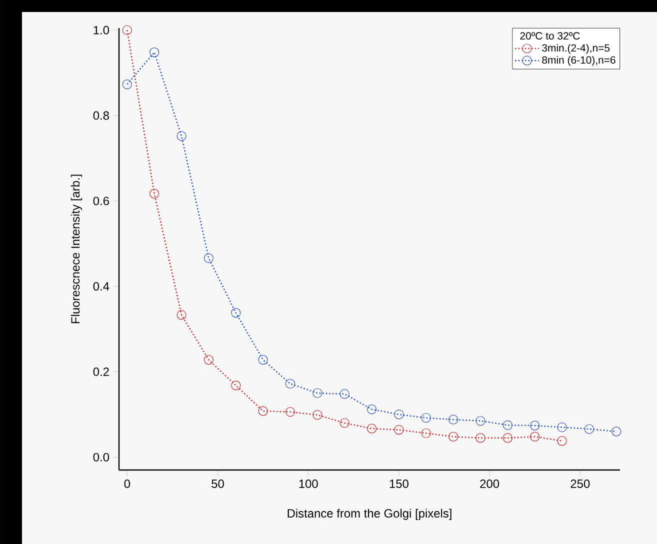 The image size is (657, 544). I want to click on y-tick-label: 1.0, so click(102, 30).